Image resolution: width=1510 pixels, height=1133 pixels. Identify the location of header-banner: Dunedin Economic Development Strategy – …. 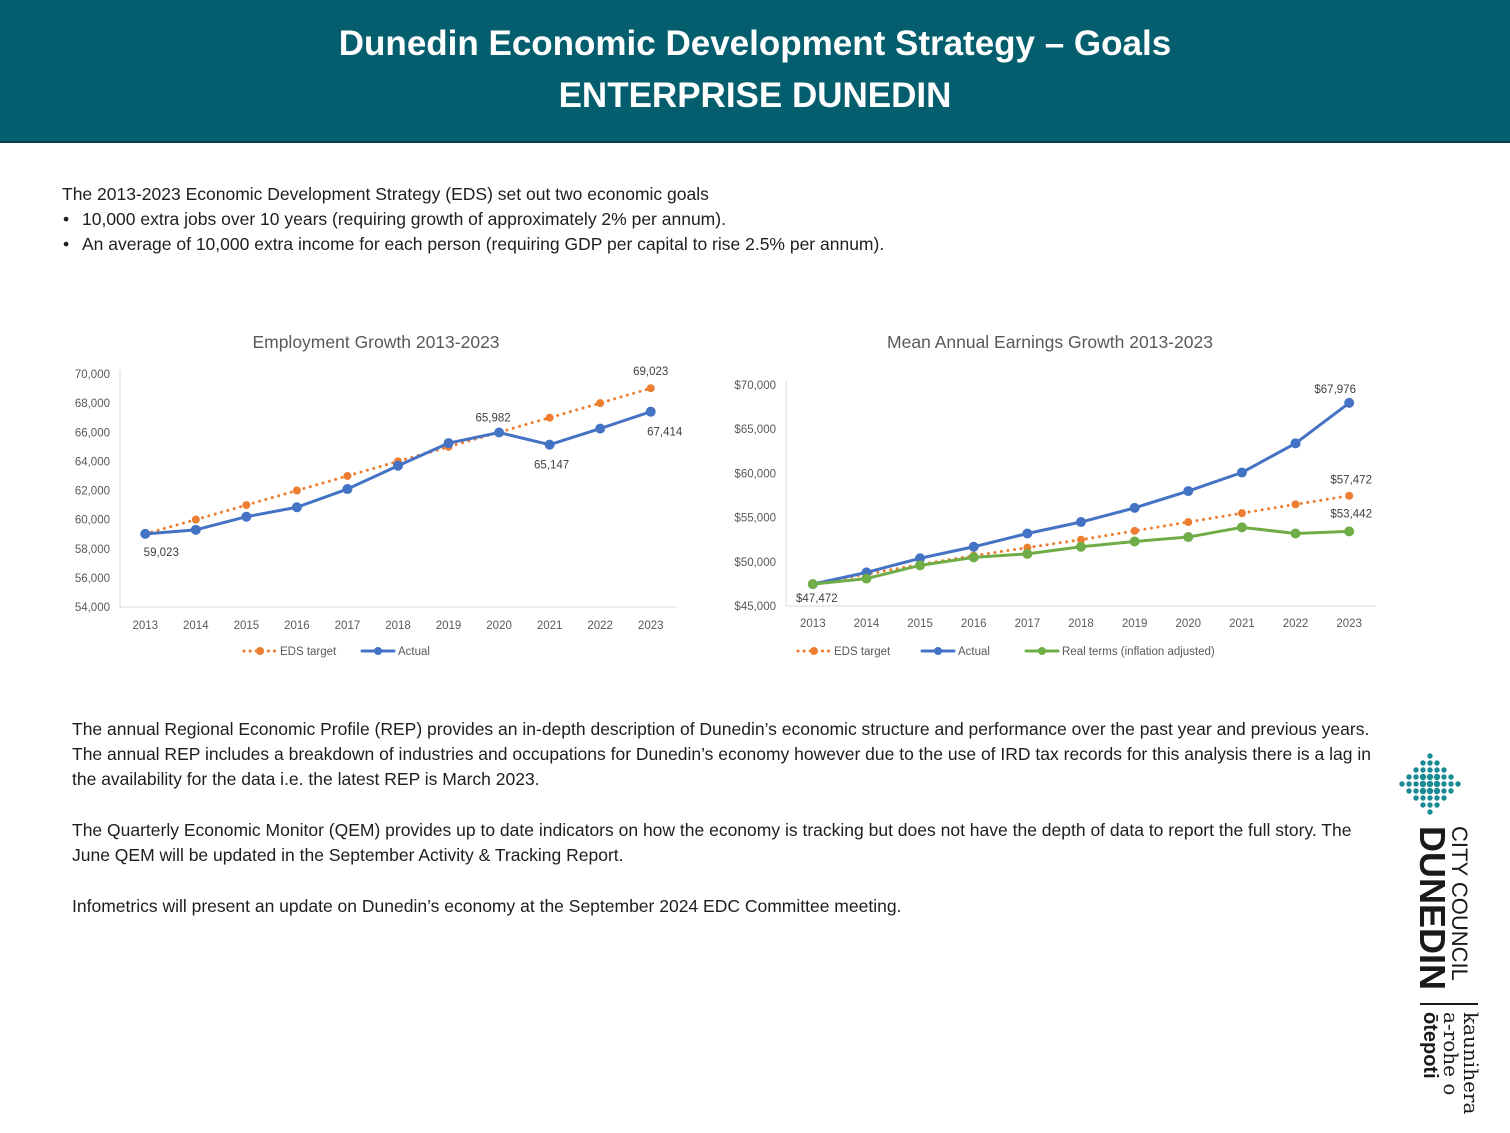
(755, 71).